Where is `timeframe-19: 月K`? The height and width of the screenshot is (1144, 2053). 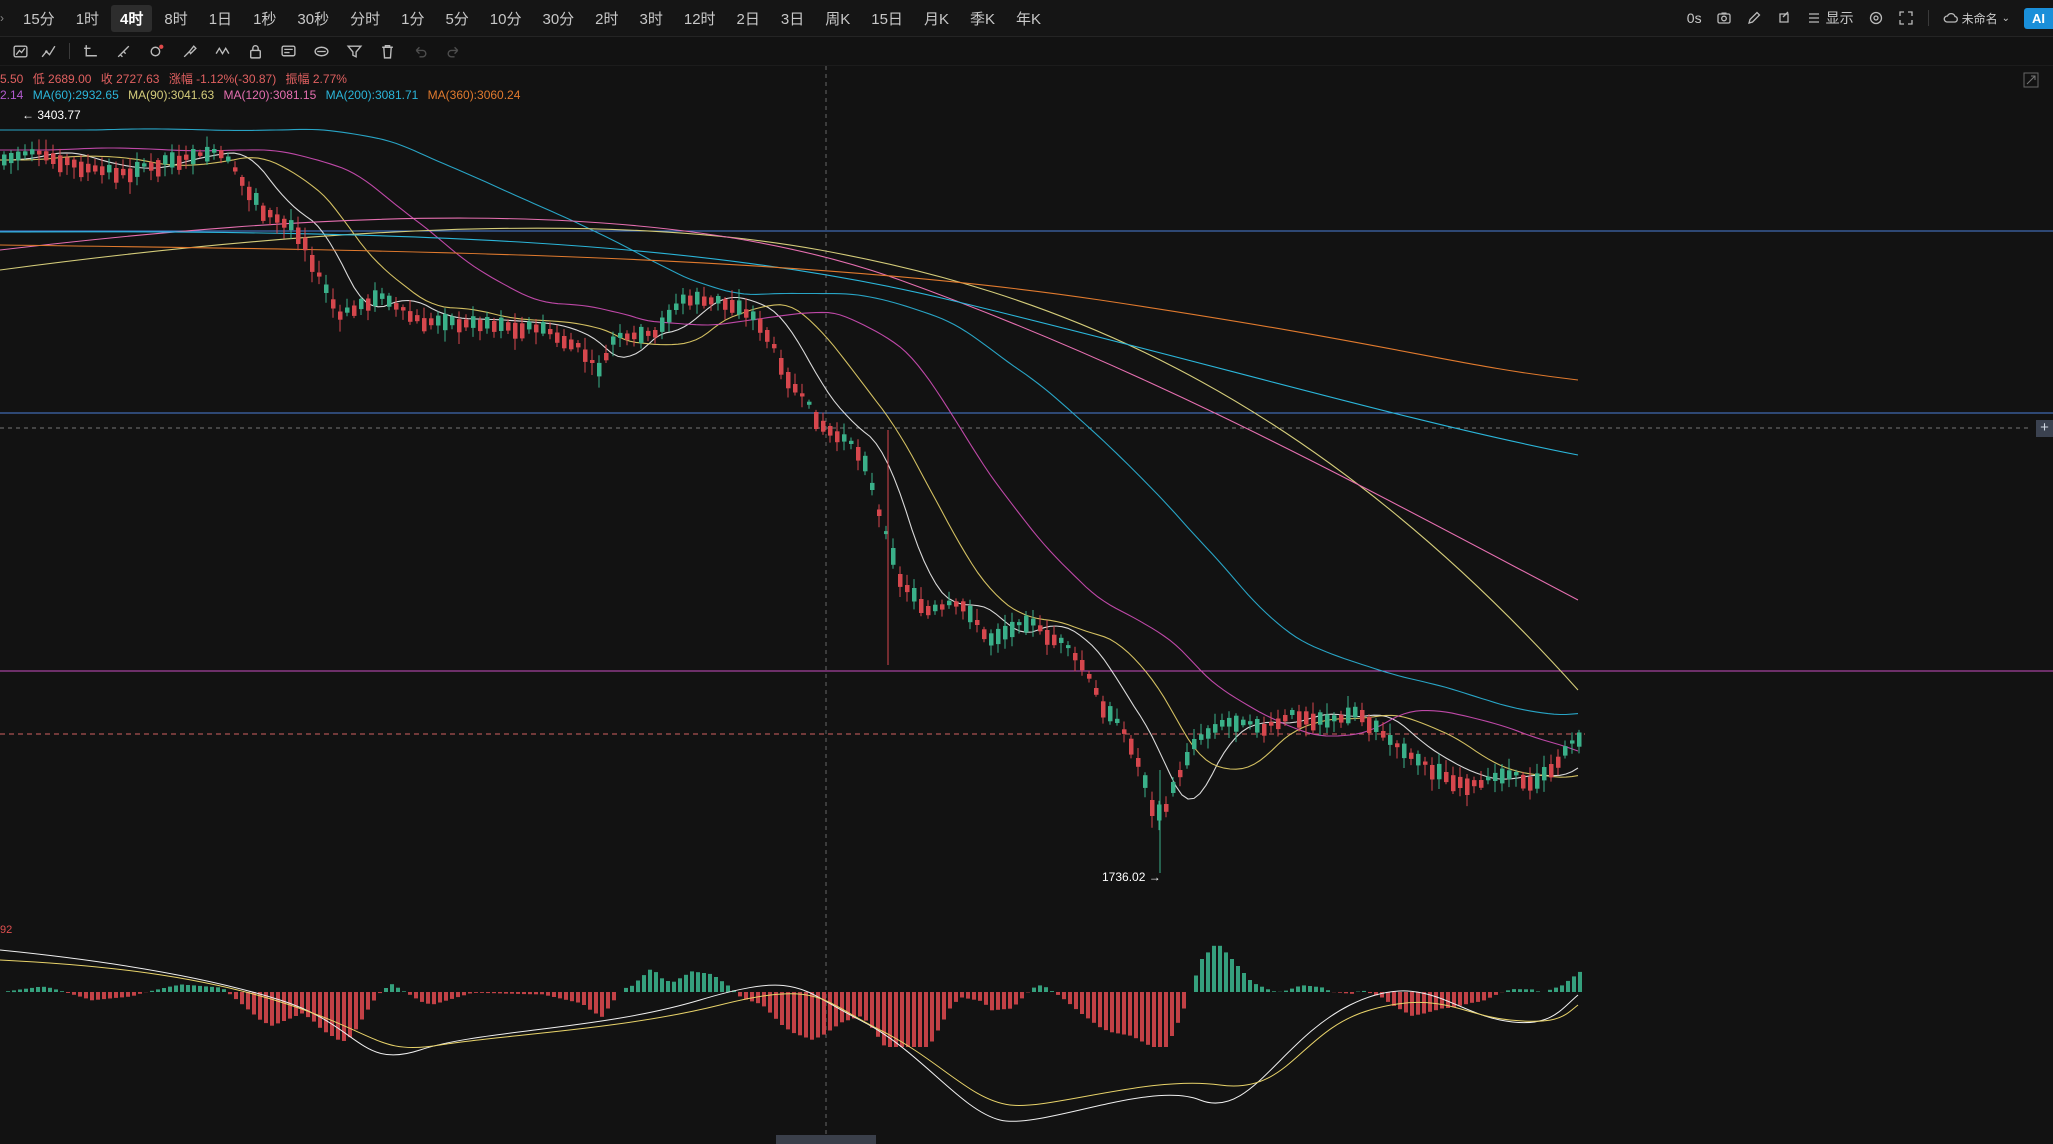
timeframe-19: 月K is located at coordinates (936, 19).